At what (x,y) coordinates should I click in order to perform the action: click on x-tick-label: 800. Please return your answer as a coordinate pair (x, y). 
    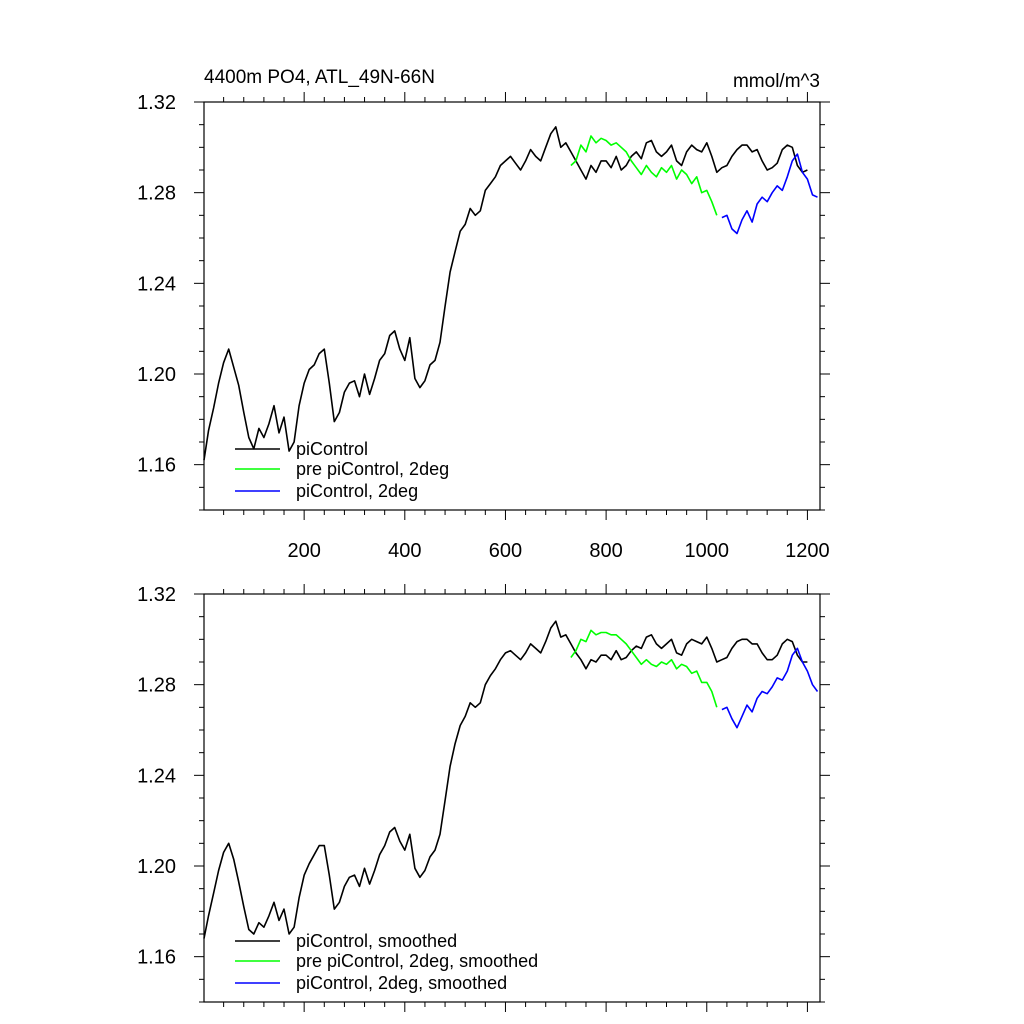
    Looking at the image, I should click on (605, 551).